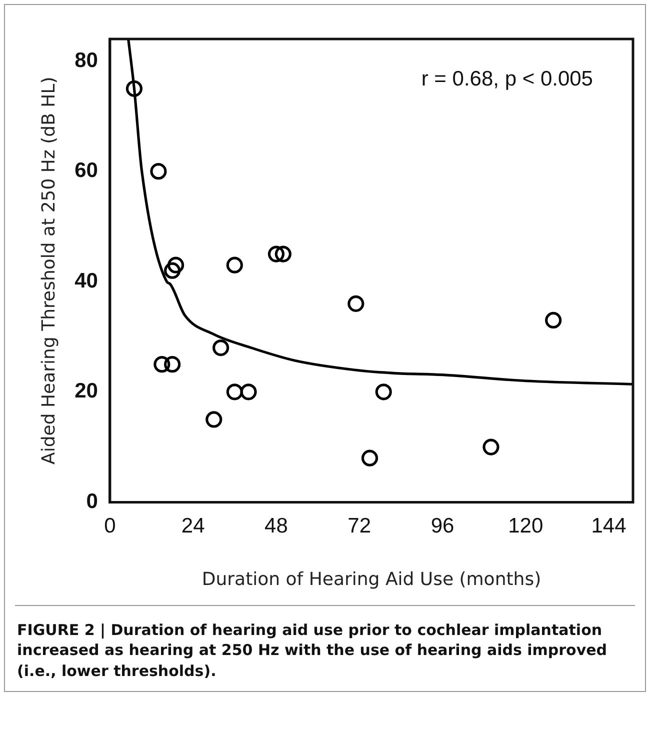 The height and width of the screenshot is (740, 652). I want to click on x-tick-label: 24, so click(193, 526).